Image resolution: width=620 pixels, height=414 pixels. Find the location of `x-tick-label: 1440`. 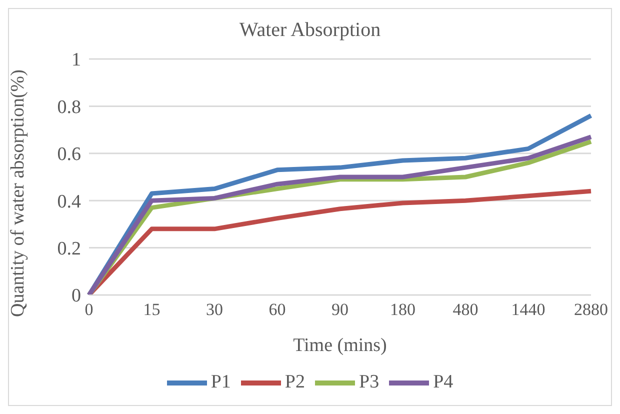

x-tick-label: 1440 is located at coordinates (528, 310).